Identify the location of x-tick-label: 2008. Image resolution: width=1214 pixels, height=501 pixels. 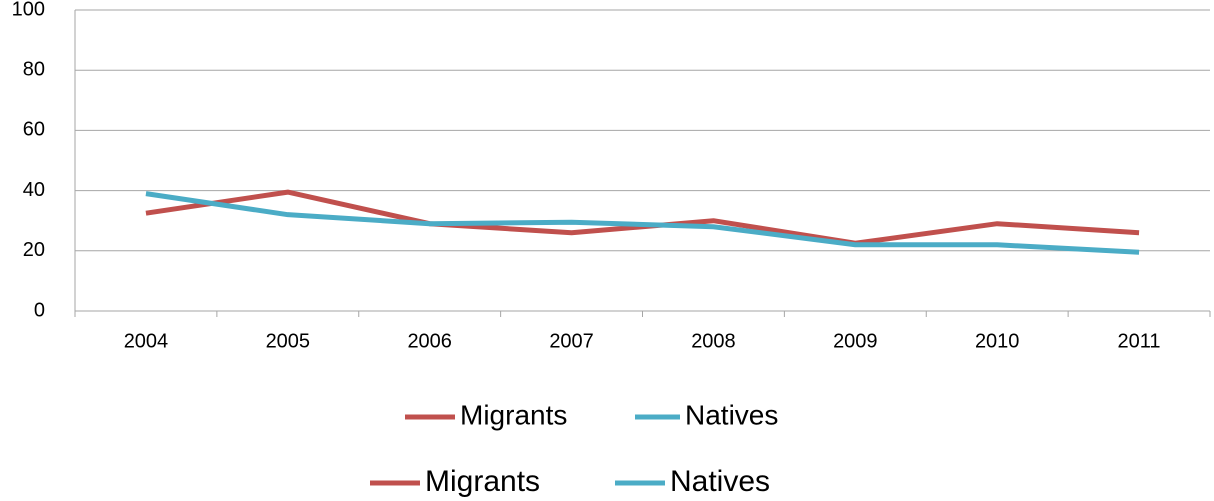
(713, 341).